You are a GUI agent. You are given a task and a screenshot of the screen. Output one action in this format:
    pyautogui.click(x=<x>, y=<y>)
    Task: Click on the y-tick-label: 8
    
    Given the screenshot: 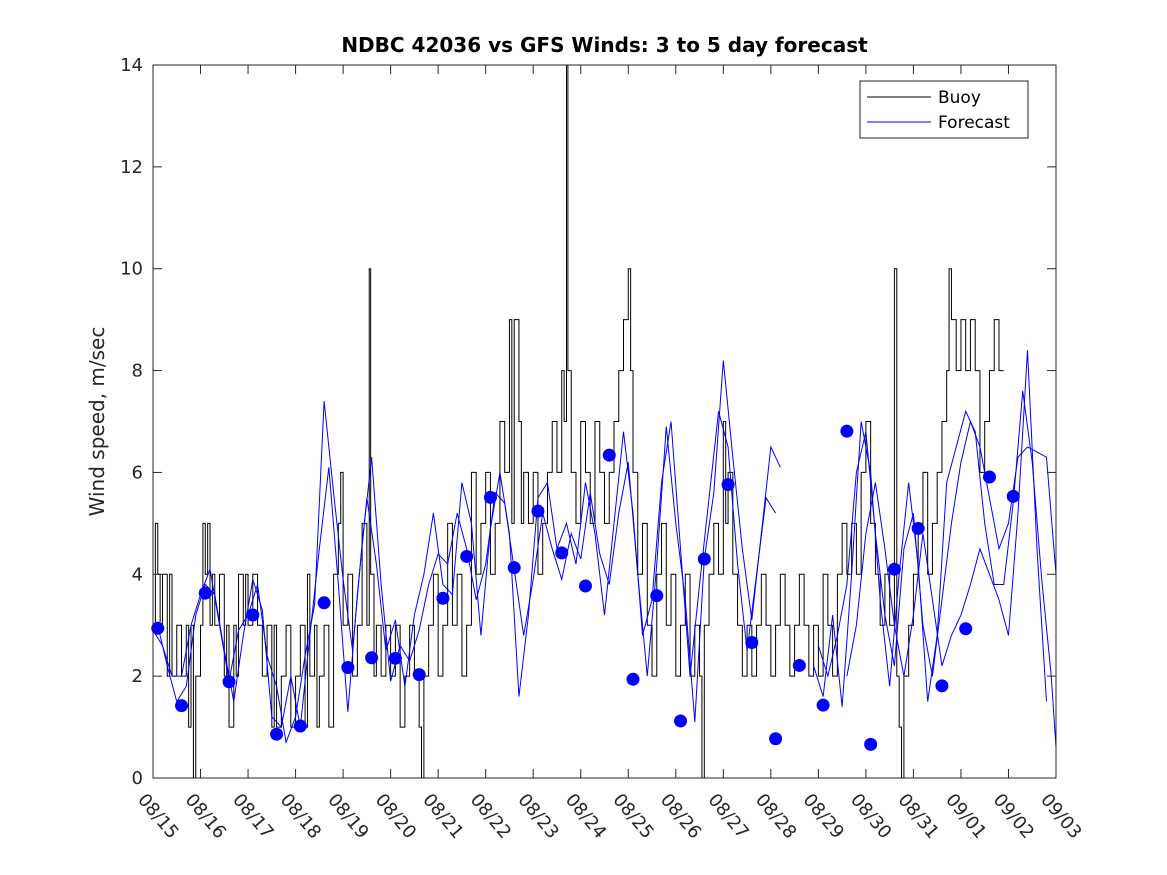 What is the action you would take?
    pyautogui.click(x=137, y=371)
    